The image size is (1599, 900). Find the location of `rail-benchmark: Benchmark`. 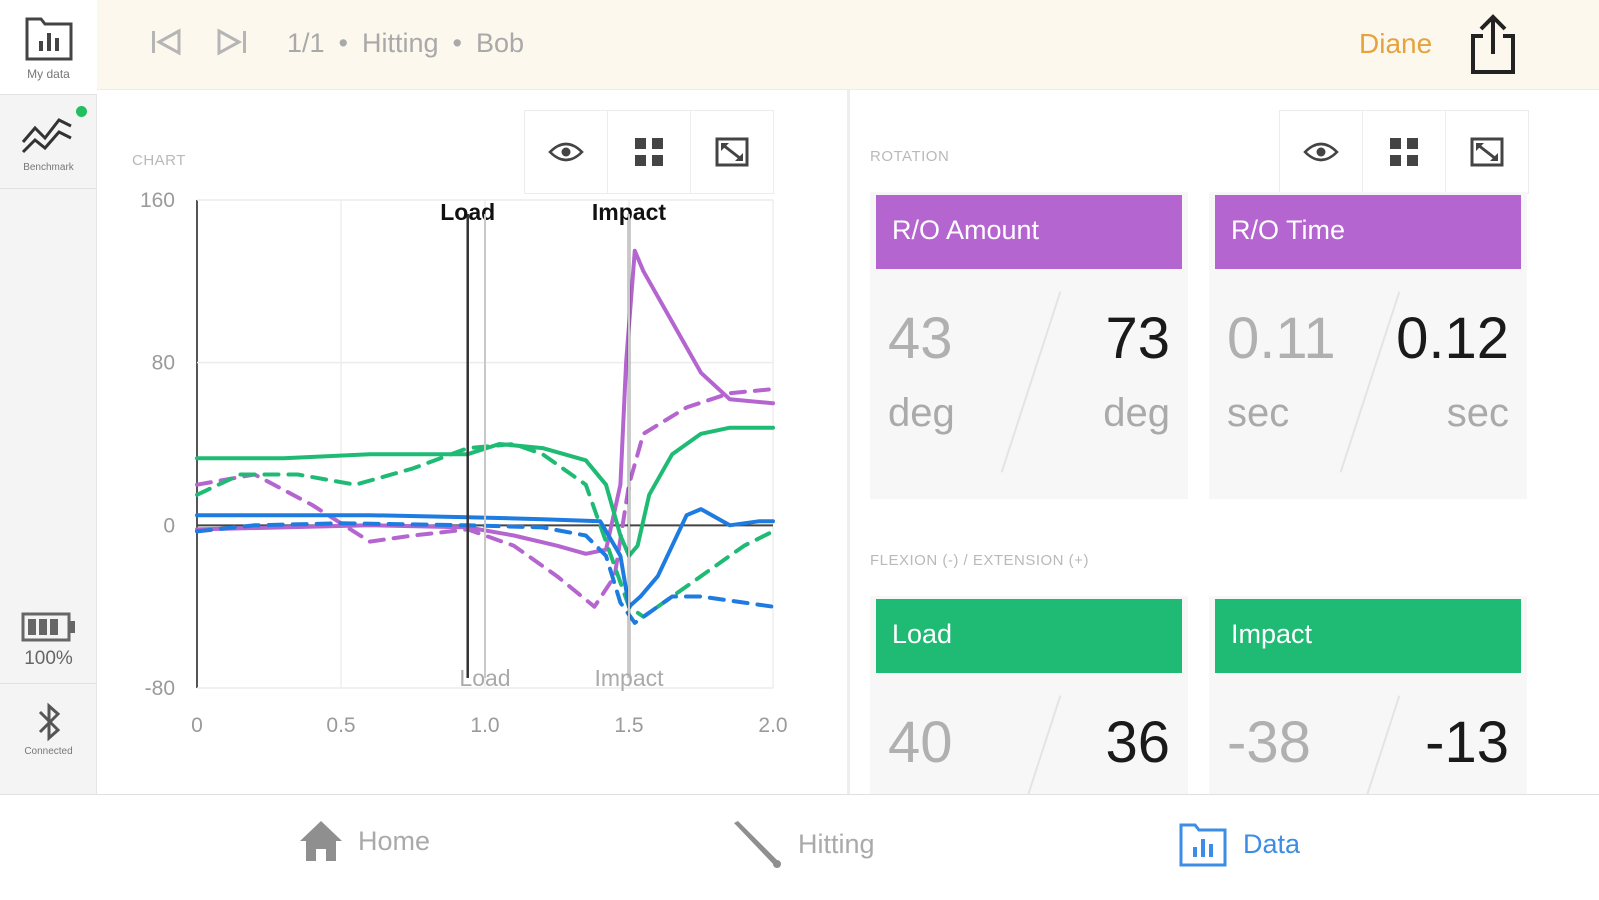

rail-benchmark: Benchmark is located at coordinates (48, 142).